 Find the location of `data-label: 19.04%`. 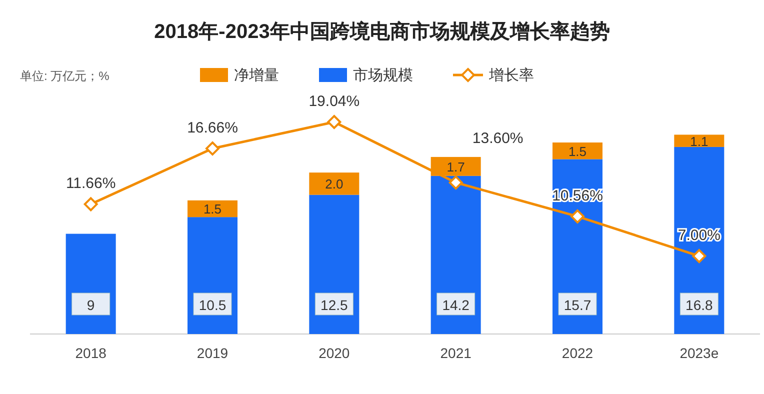

data-label: 19.04% is located at coordinates (334, 101).